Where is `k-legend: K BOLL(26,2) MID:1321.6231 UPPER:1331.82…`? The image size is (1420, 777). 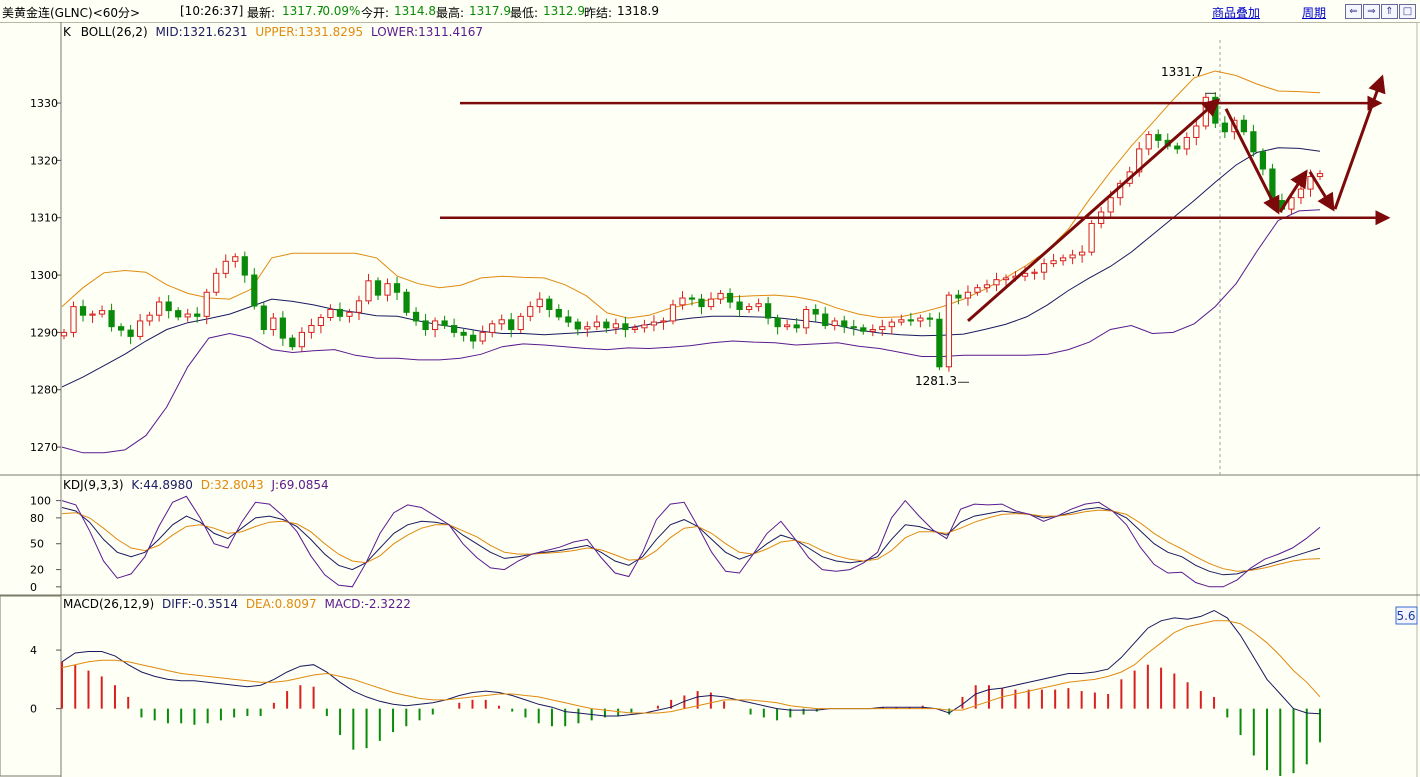 k-legend: K BOLL(26,2) MID:1321.6231 UPPER:1331.82… is located at coordinates (273, 32).